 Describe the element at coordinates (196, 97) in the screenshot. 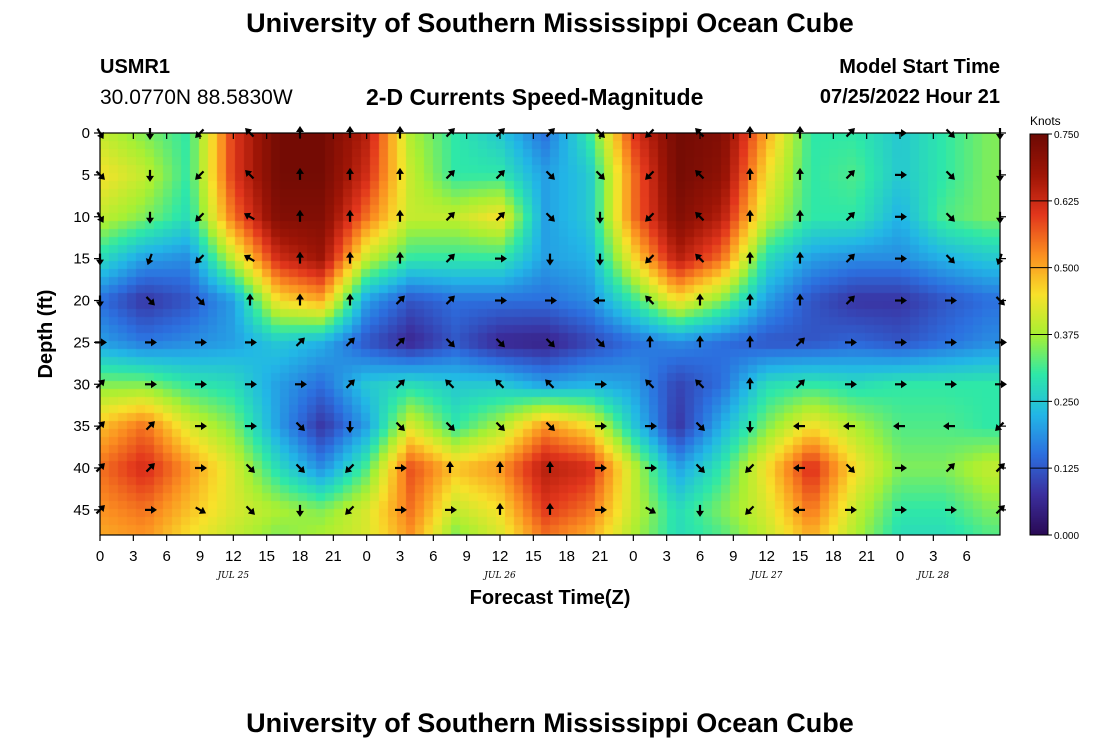

I see `station-coordinates: 30.0770N 88.5830W` at that location.